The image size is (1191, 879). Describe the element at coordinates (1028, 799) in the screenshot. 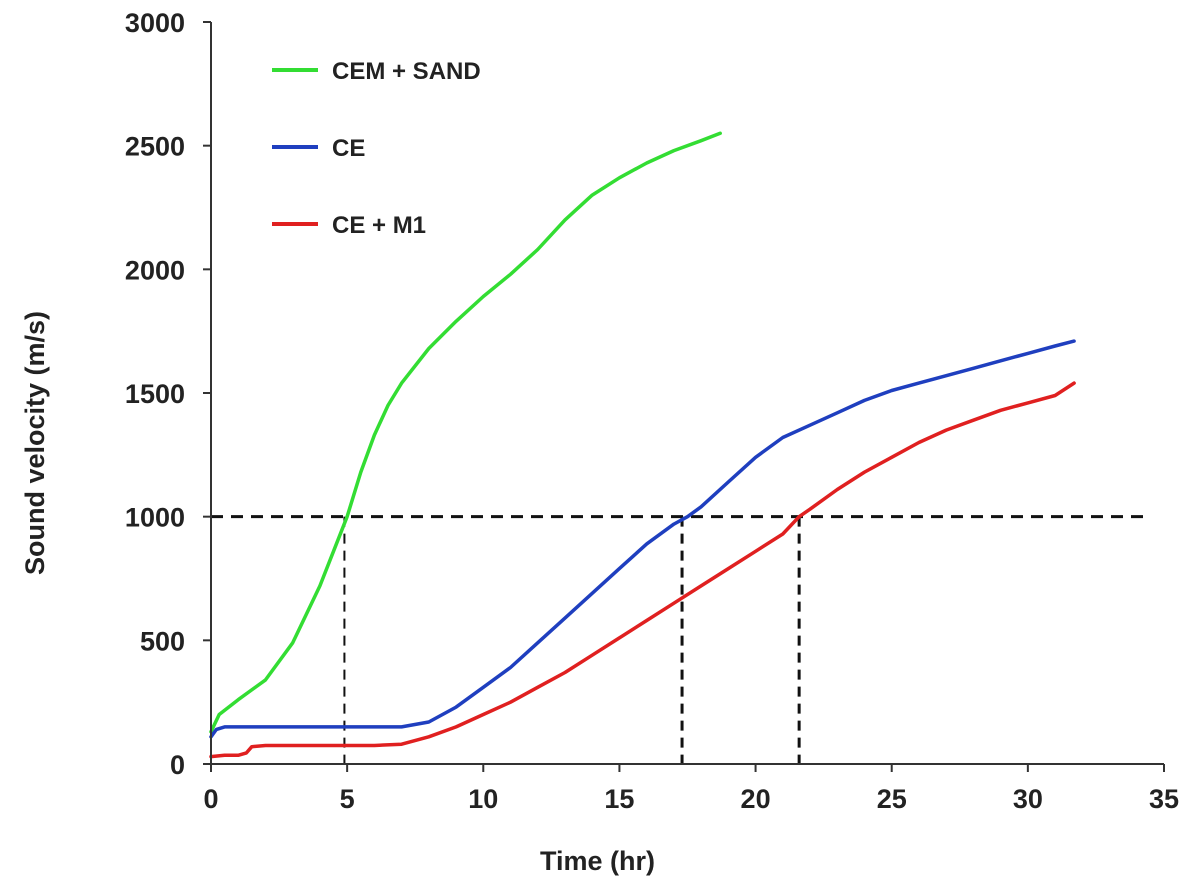

I see `x-tick-label: 30` at that location.